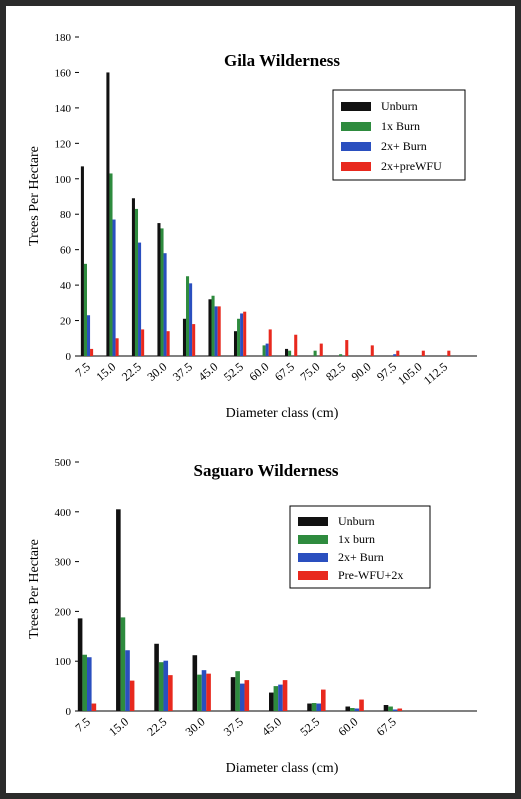  Describe the element at coordinates (156, 372) in the screenshot. I see `x-tick-label: 30.0` at that location.